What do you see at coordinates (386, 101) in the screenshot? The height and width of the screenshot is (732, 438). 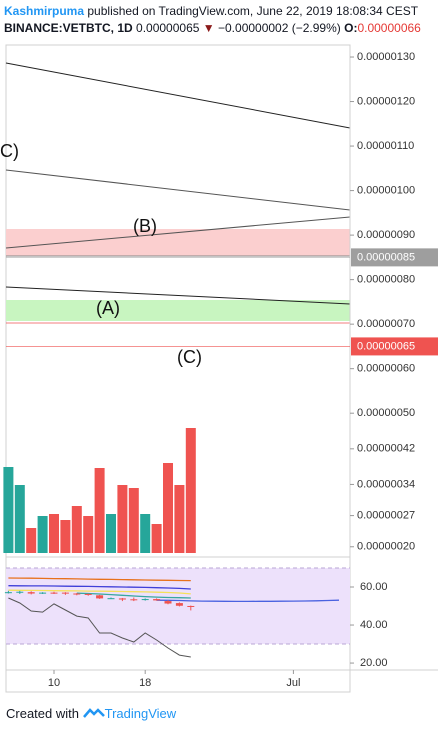 I see `y-tick-label: 0.00000120` at bounding box center [386, 101].